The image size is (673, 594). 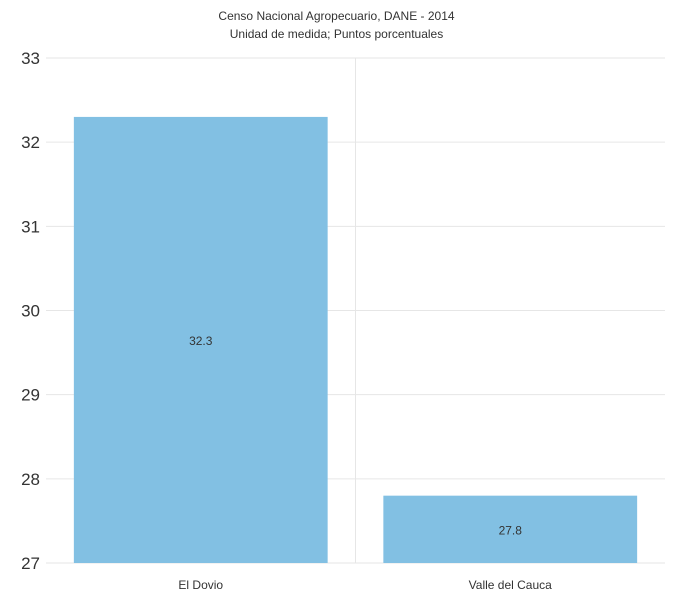 I want to click on data-label: 32.3, so click(x=201, y=341).